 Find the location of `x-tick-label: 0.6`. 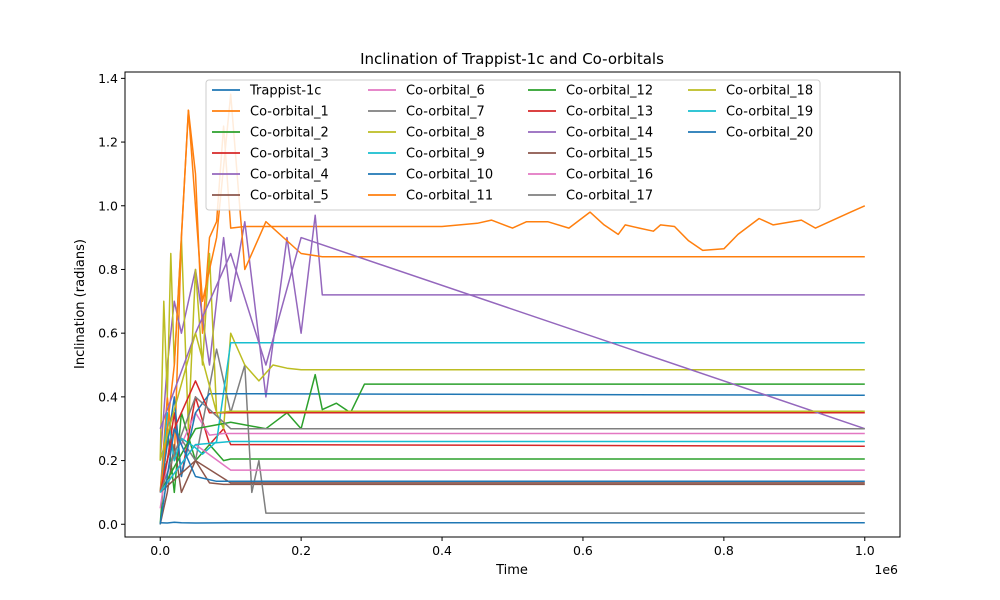

x-tick-label: 0.6 is located at coordinates (583, 550).